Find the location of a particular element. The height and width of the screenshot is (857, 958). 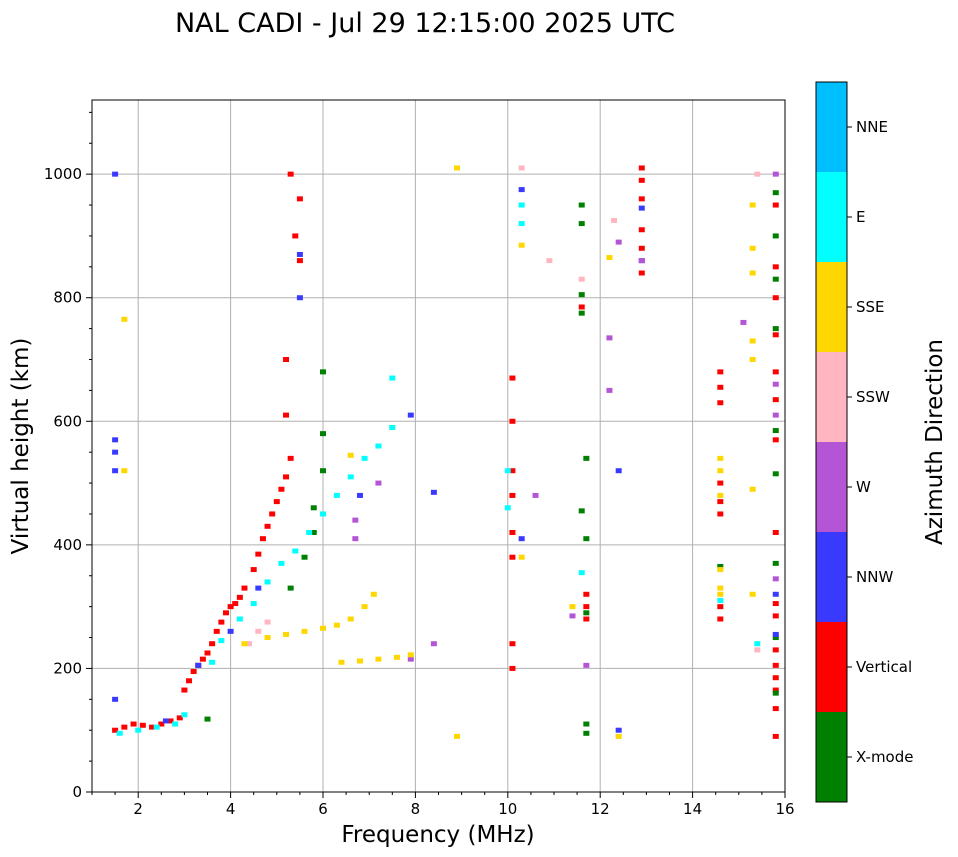

colorbar: X-mode Vertical NNW W SSW SSE E NNE is located at coordinates (864, 442).